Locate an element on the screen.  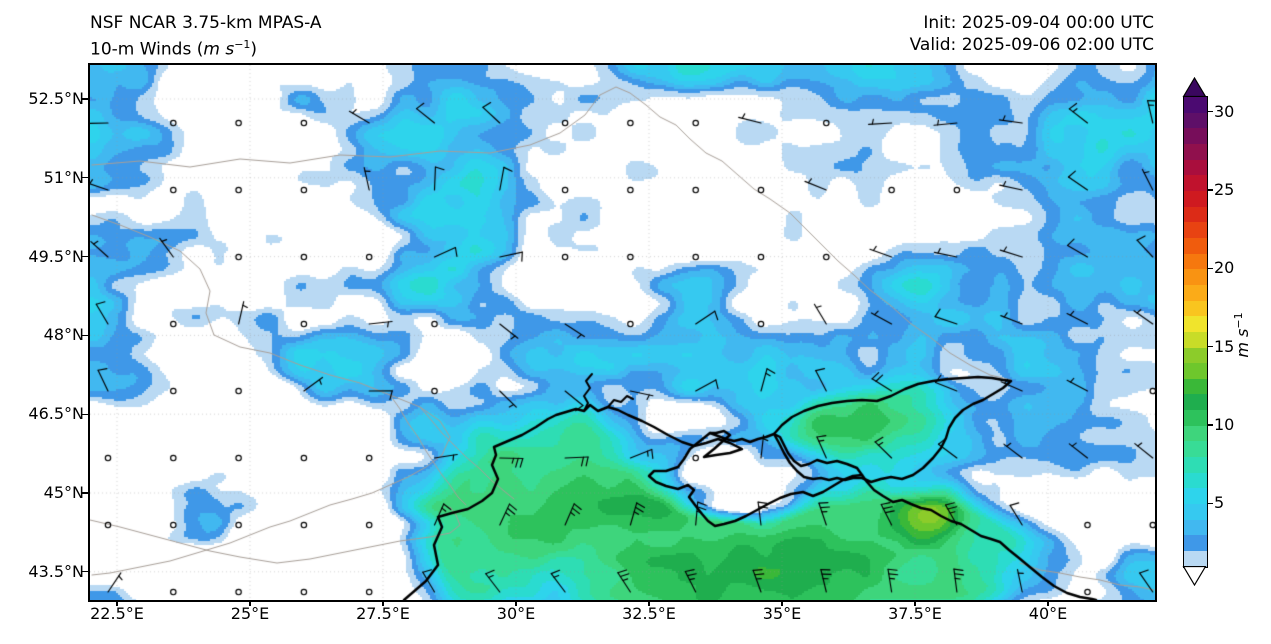
lon-tick-label: 32.5°E is located at coordinates (649, 613).